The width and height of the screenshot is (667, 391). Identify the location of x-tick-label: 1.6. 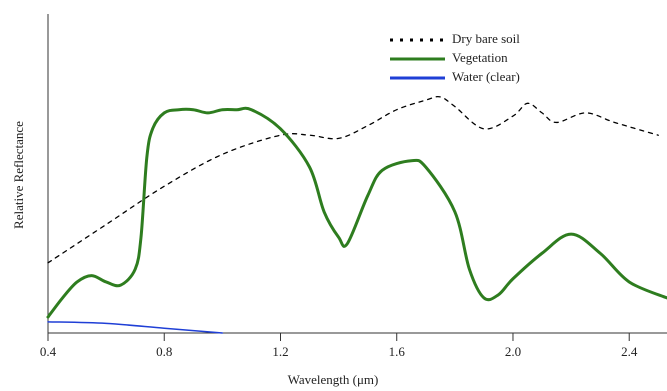
(397, 351).